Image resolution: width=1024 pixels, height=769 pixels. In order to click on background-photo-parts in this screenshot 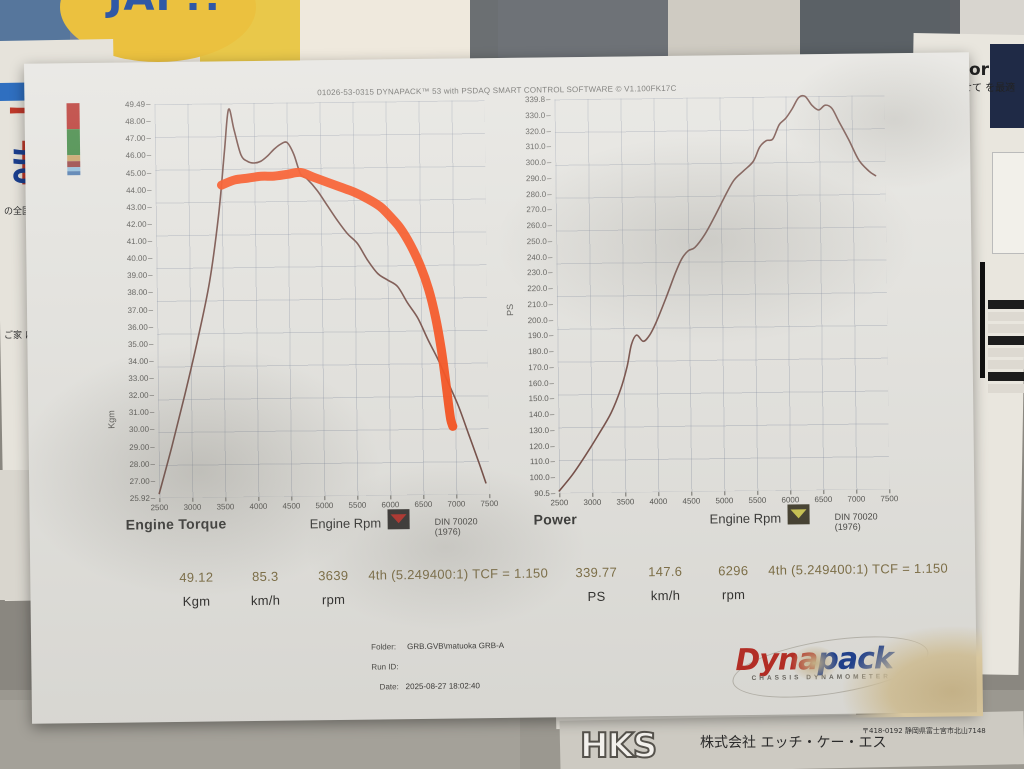, I will do `click(583, 30)`.